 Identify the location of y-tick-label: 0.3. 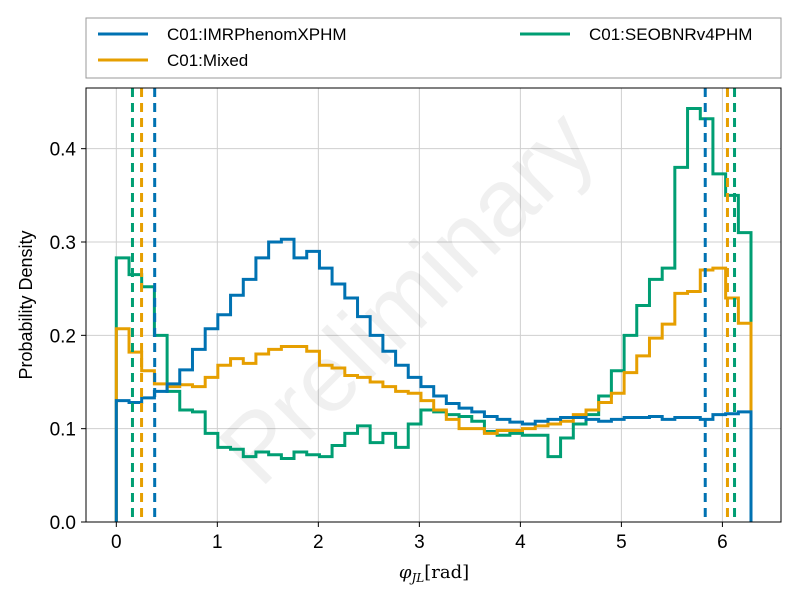
(63, 243).